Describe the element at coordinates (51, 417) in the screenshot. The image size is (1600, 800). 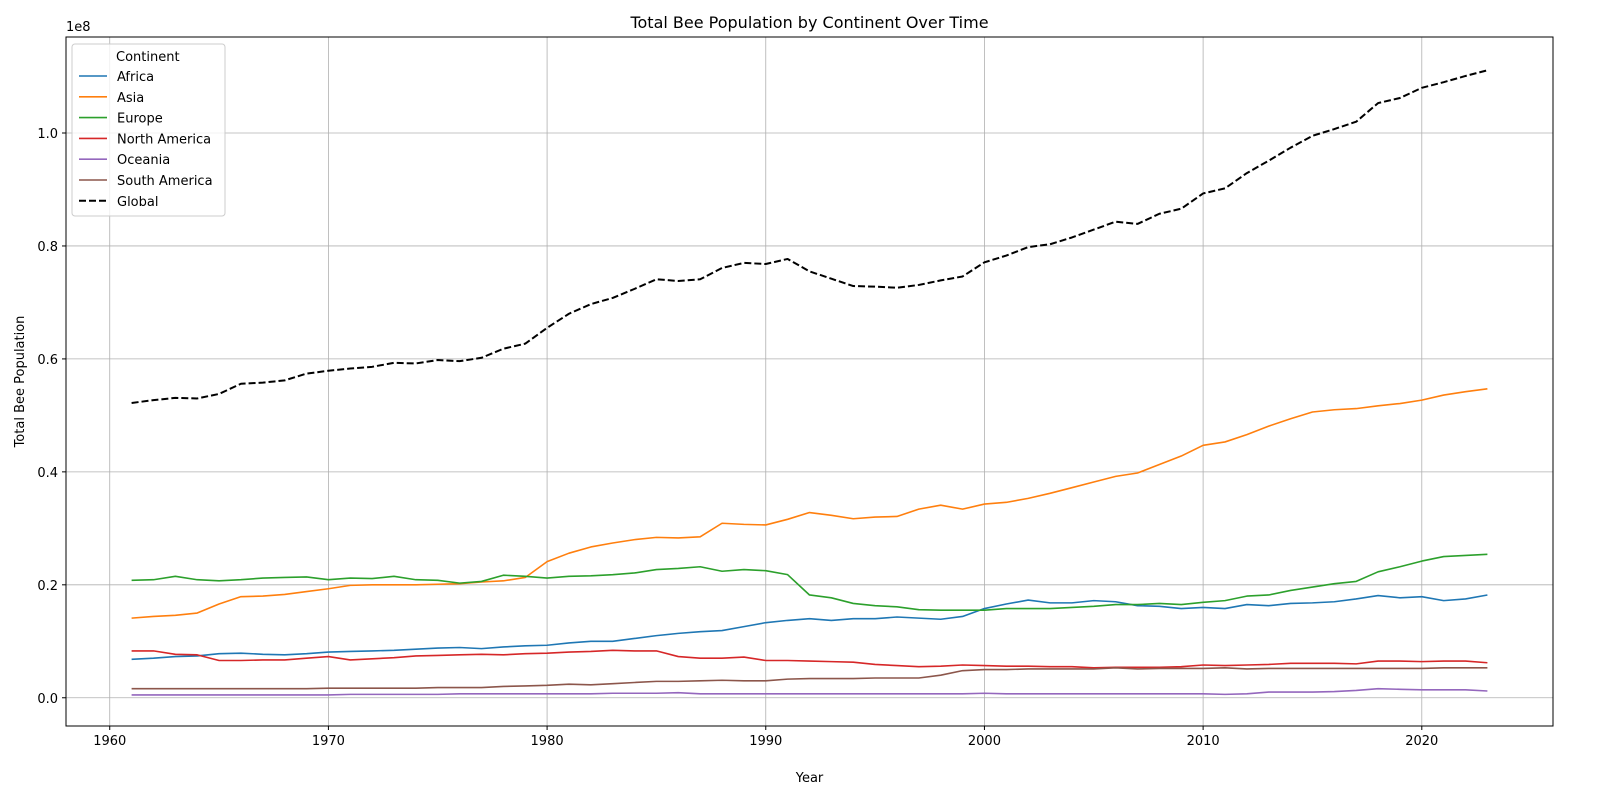
I see `y-axis-ticks: 0.0 0.2 0.4 0.6 0.8 1.0` at that location.